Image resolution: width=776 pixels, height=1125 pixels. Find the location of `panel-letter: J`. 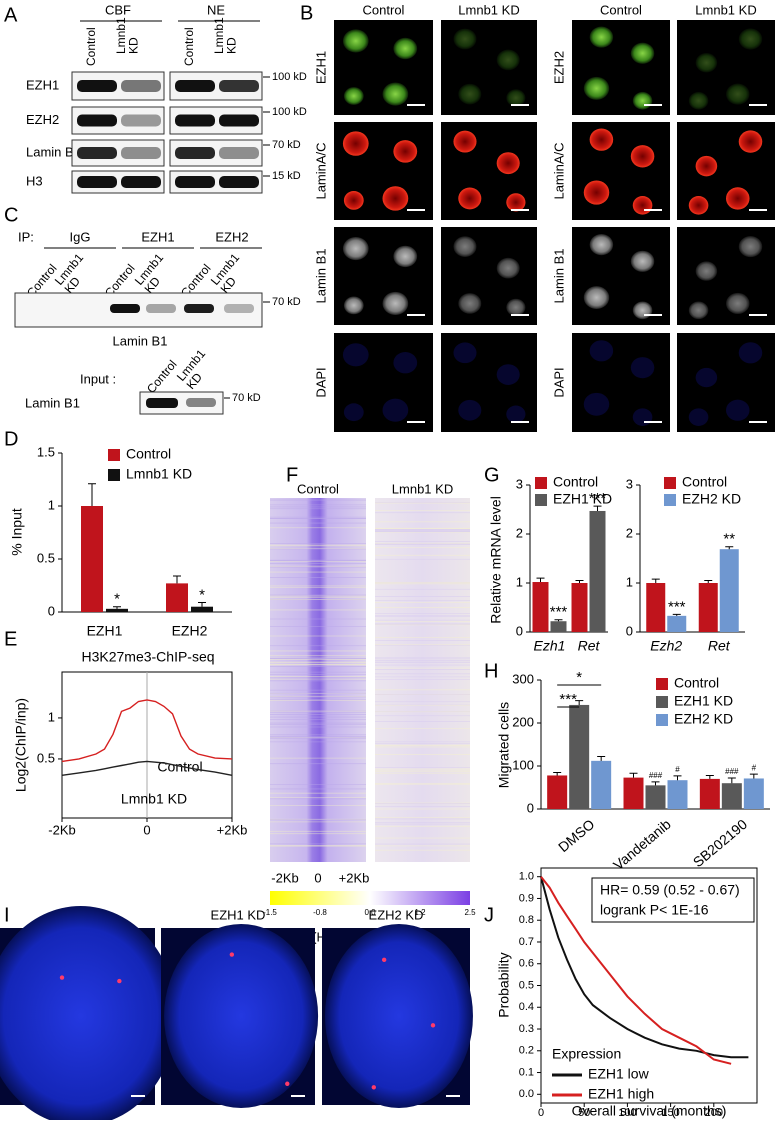

panel-letter: J is located at coordinates (489, 915).